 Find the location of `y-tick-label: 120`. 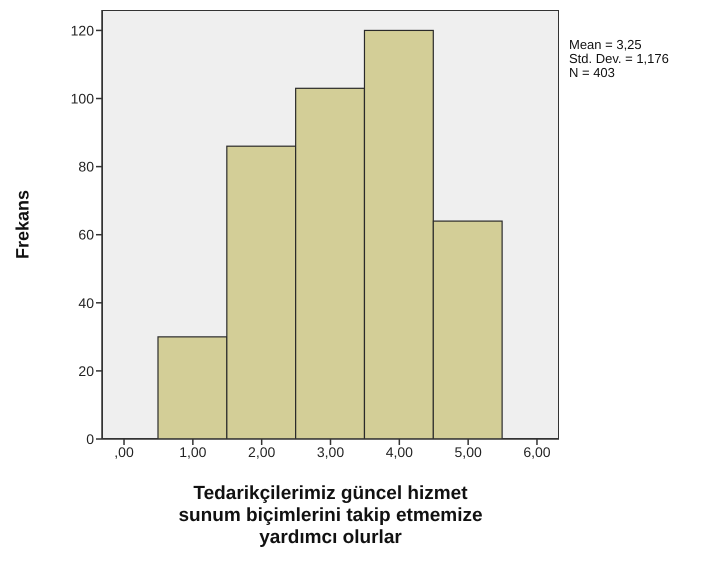

y-tick-label: 120 is located at coordinates (82, 30).